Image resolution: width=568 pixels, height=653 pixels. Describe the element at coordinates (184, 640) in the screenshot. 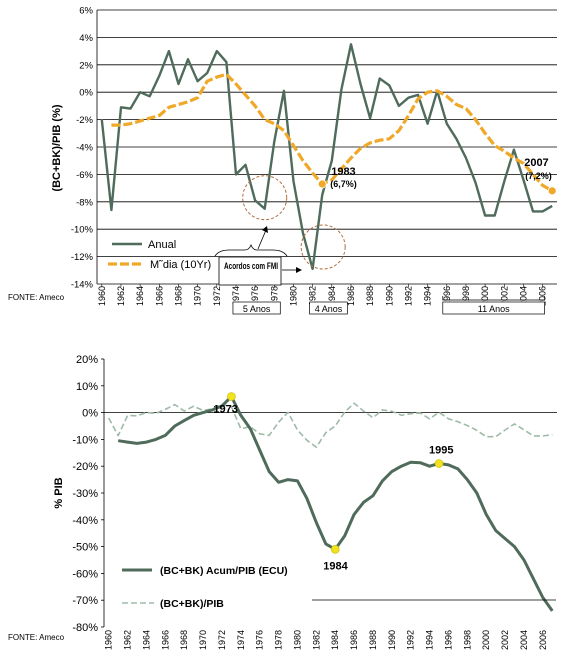

I see `chart2-xtick-label: 1968` at that location.